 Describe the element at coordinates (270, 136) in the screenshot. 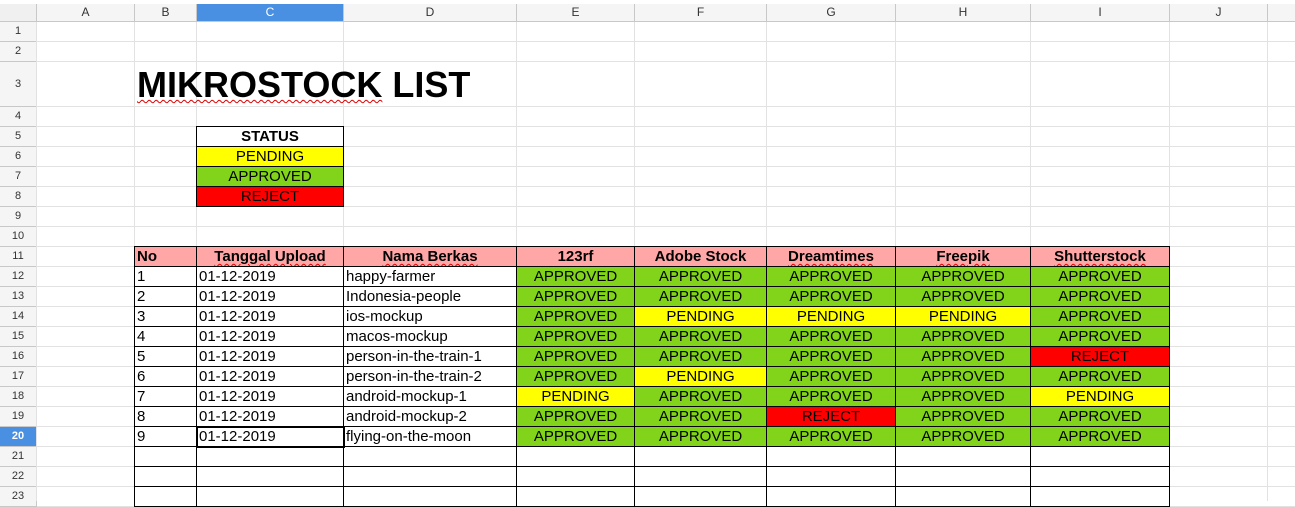

I see `legend-header: STATUS` at that location.